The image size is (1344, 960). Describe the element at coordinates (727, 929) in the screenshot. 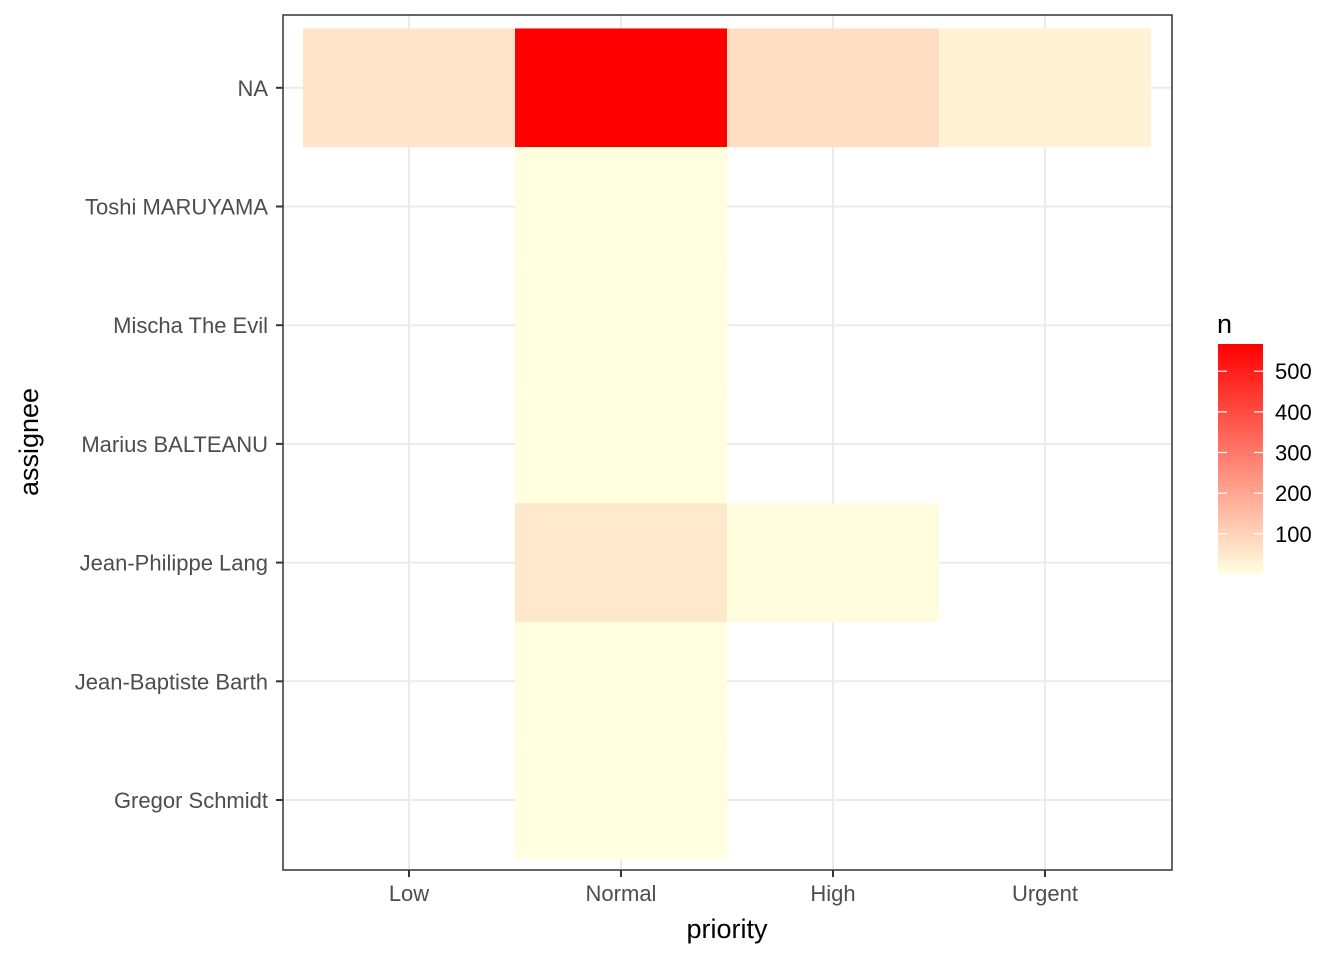

I see `x-axis-title: priority` at that location.